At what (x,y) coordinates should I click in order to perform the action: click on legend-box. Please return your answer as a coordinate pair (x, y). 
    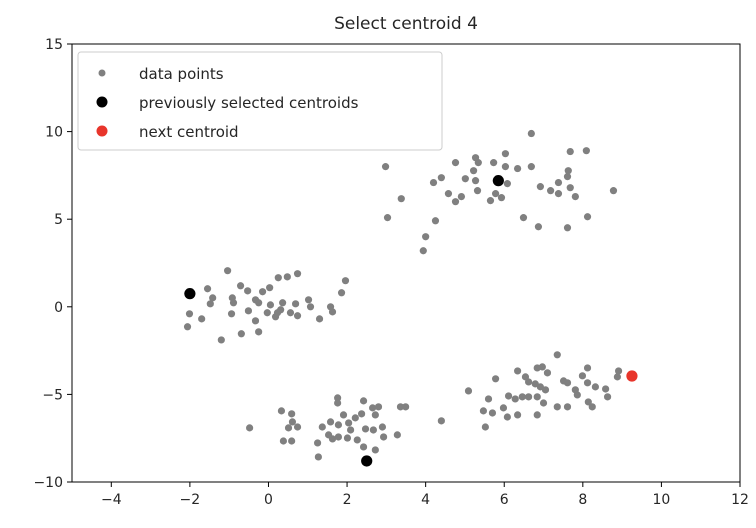
    Looking at the image, I should click on (260, 101).